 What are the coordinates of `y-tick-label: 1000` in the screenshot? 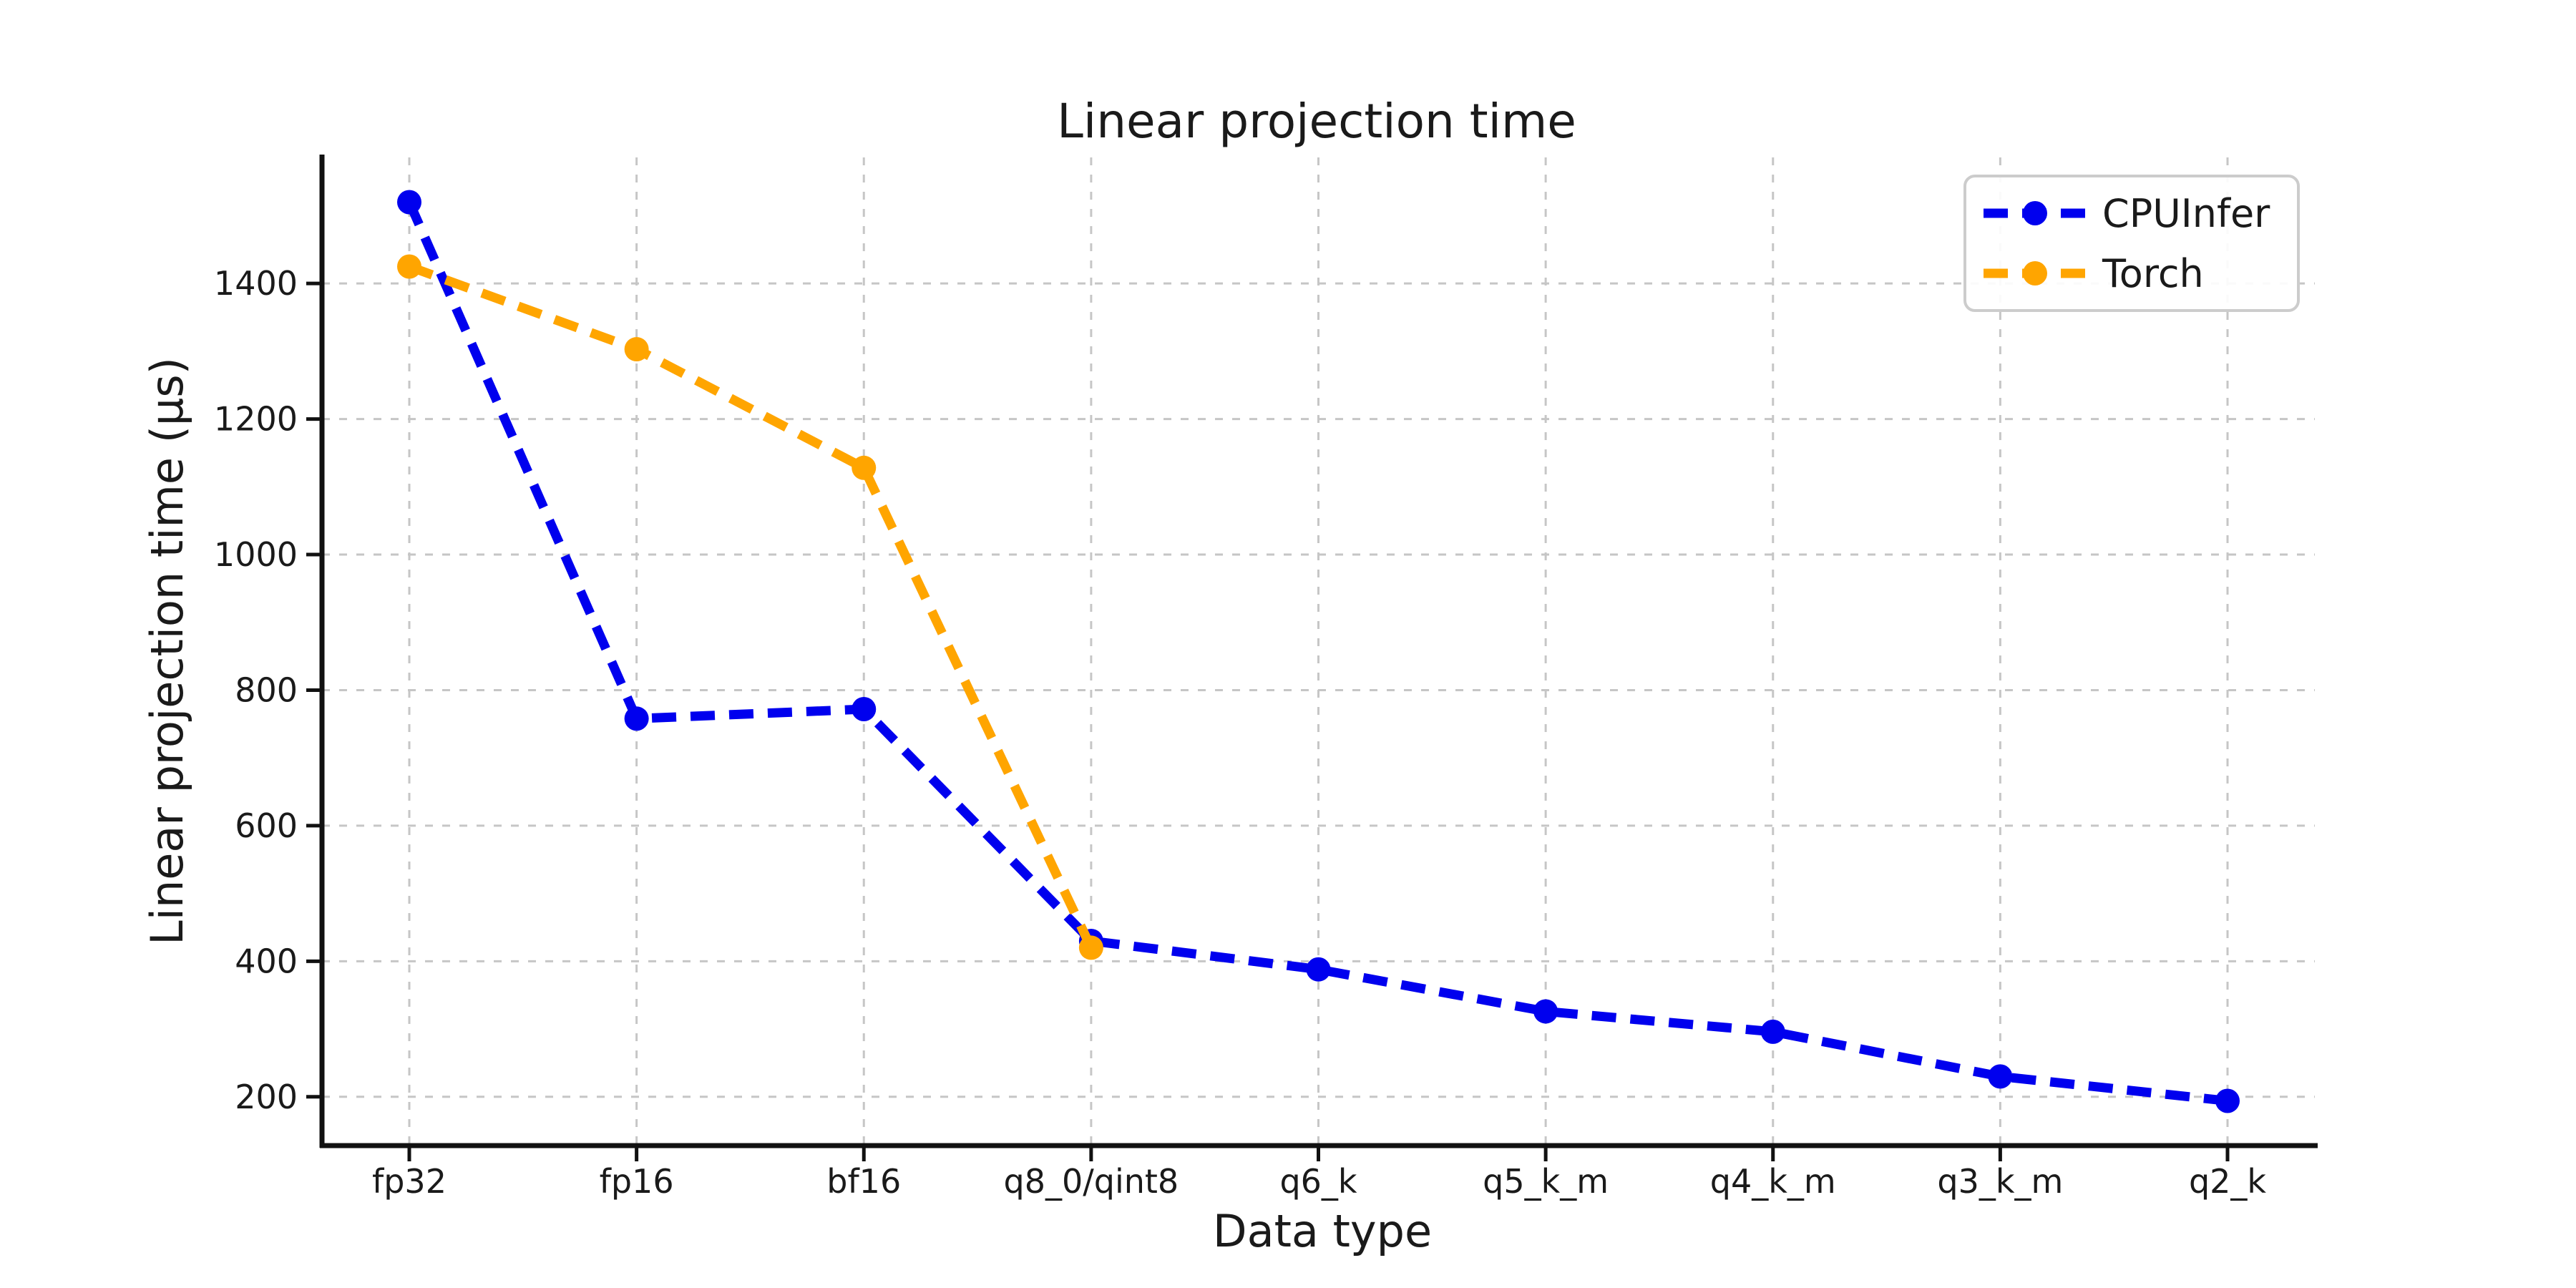 It's located at (256, 554).